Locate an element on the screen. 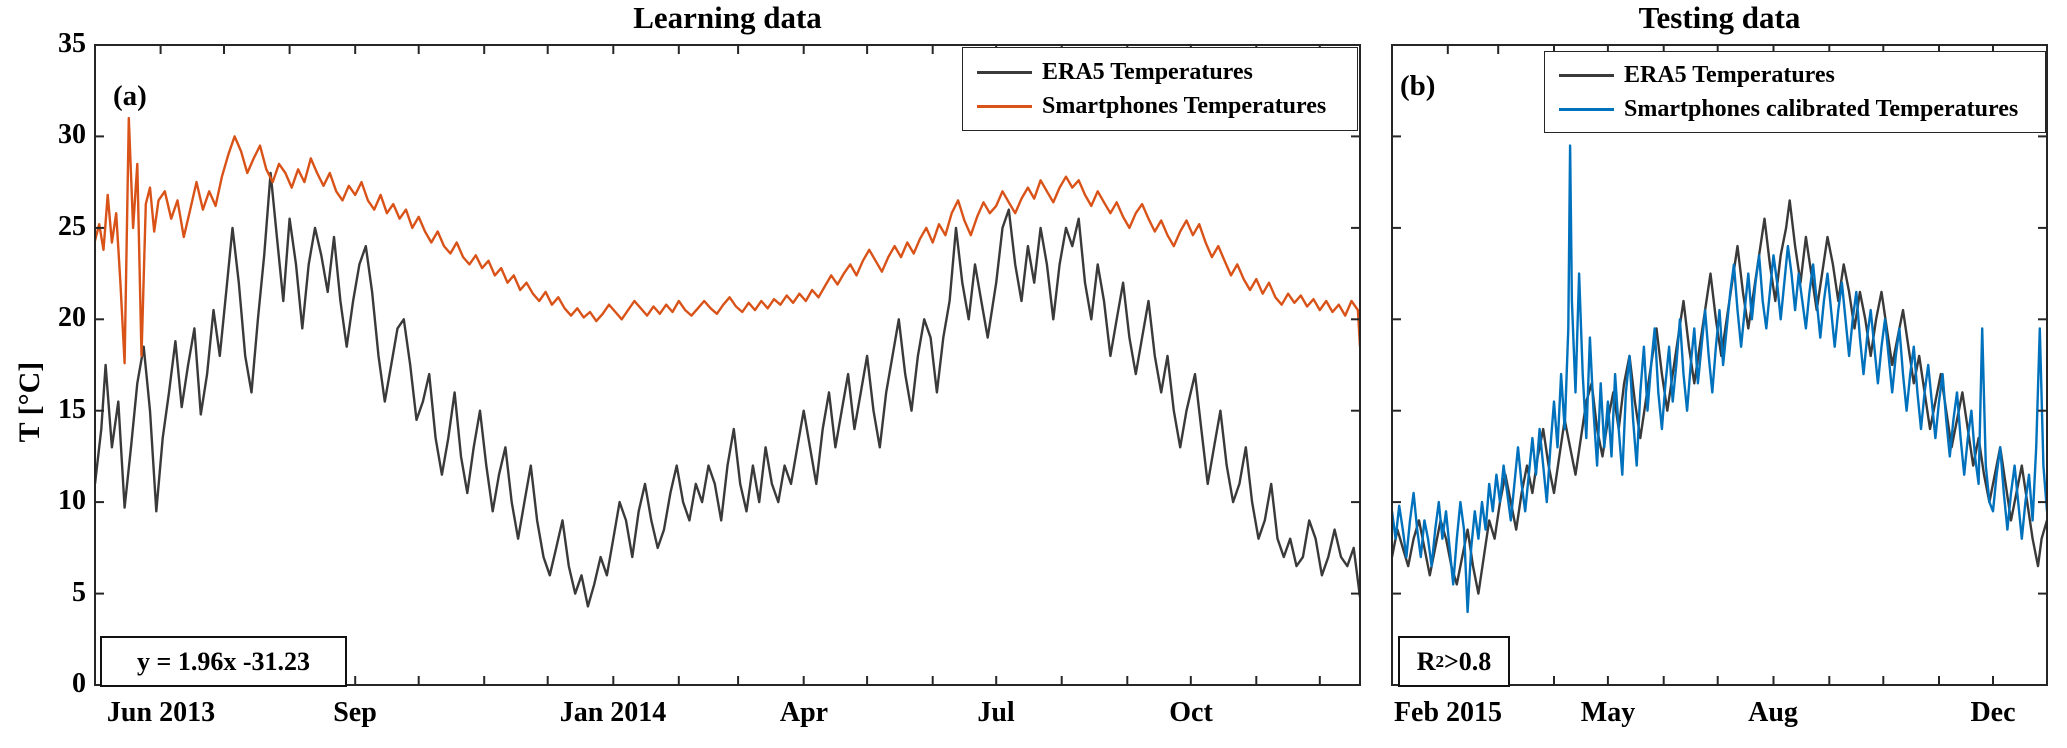 The height and width of the screenshot is (748, 2067). r-squared-box: R 2 >0.8 is located at coordinates (1454, 661).